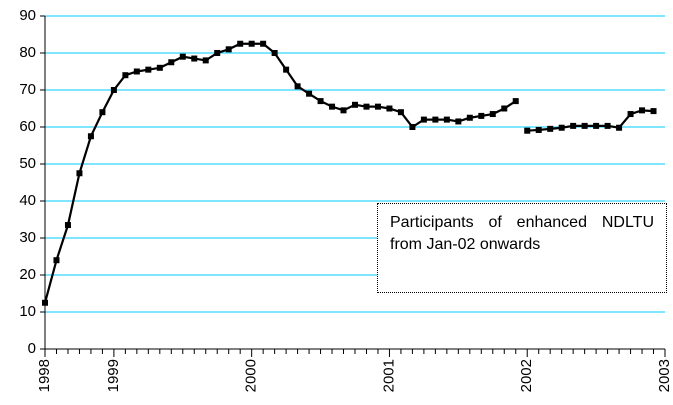 The height and width of the screenshot is (405, 673). What do you see at coordinates (27, 311) in the screenshot?
I see `y-tick-label: 10` at bounding box center [27, 311].